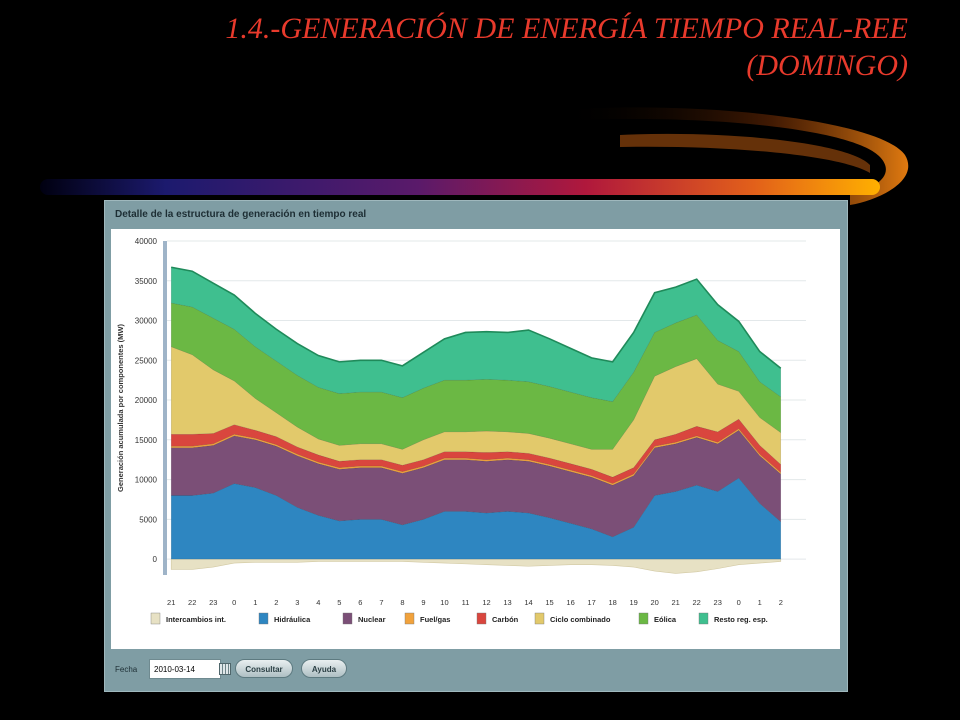 Image resolution: width=960 pixels, height=720 pixels. I want to click on y-tick-label: 35000, so click(146, 281).